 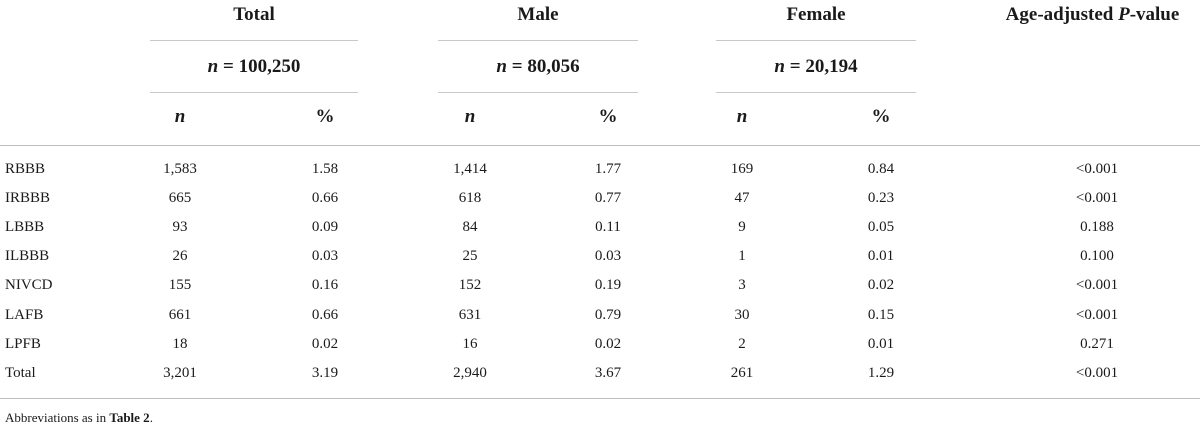 What do you see at coordinates (608, 372) in the screenshot?
I see `table-cell: 3.67` at bounding box center [608, 372].